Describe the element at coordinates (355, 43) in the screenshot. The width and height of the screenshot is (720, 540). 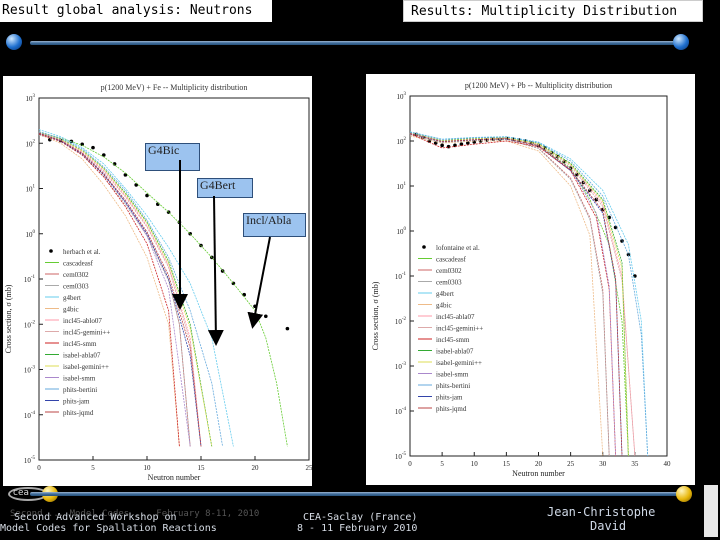
I see `title-divider` at that location.